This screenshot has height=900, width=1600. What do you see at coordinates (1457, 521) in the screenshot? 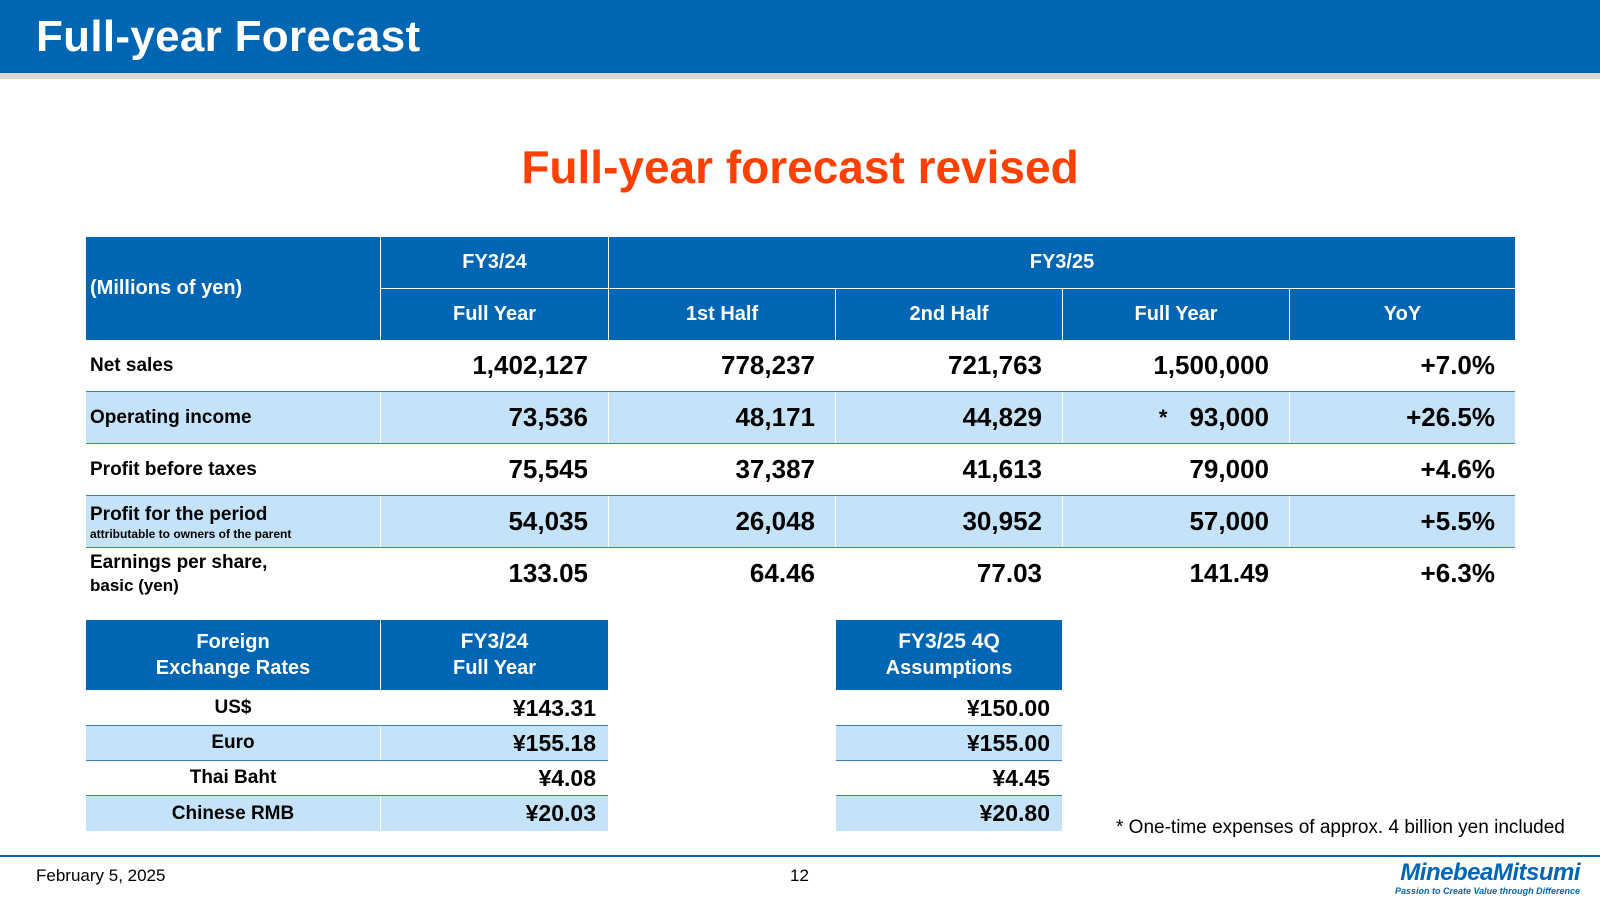
I see `cell-value: +5.5%` at bounding box center [1457, 521].